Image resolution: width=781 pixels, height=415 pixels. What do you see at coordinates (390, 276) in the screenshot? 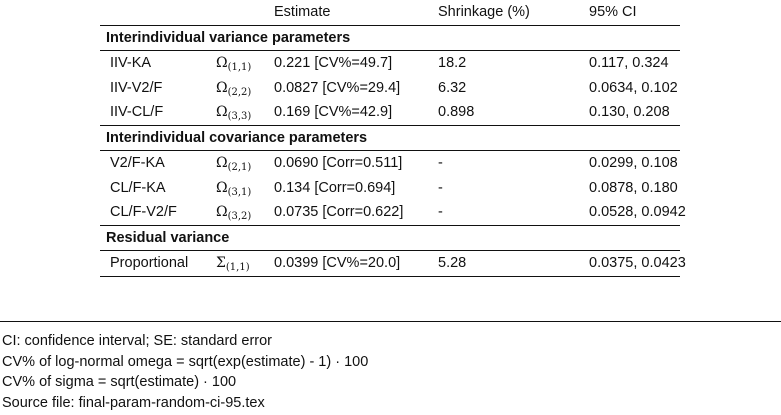
I see `table-bottom-rule` at bounding box center [390, 276].